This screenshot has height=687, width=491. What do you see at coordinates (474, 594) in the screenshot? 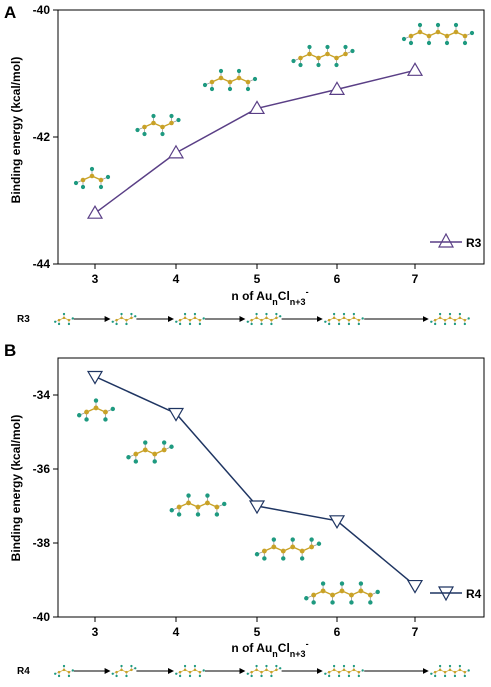
I see `panel-b-legend-label: R4` at bounding box center [474, 594].